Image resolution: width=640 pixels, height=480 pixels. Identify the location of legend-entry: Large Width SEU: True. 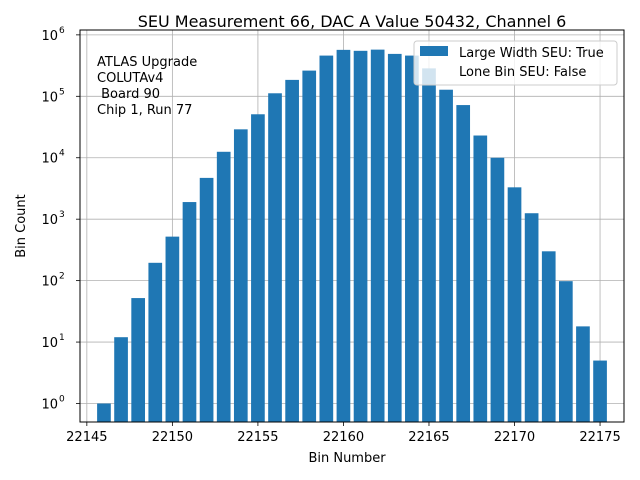
(531, 53).